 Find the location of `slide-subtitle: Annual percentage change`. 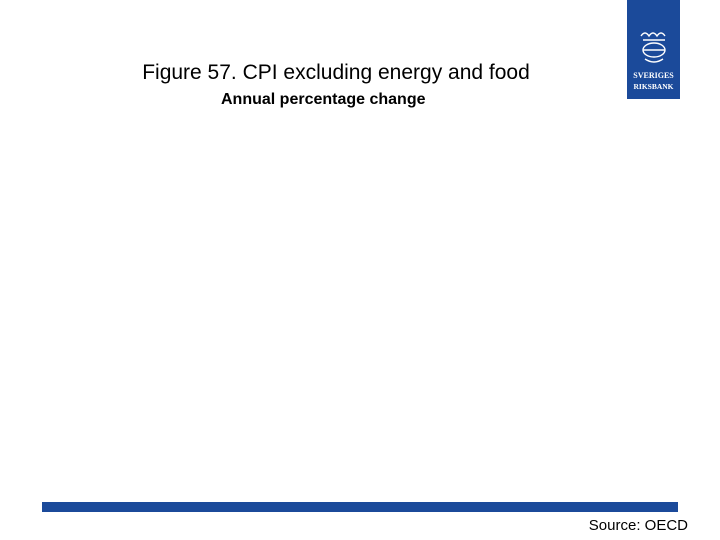

slide-subtitle: Annual percentage change is located at coordinates (323, 99).